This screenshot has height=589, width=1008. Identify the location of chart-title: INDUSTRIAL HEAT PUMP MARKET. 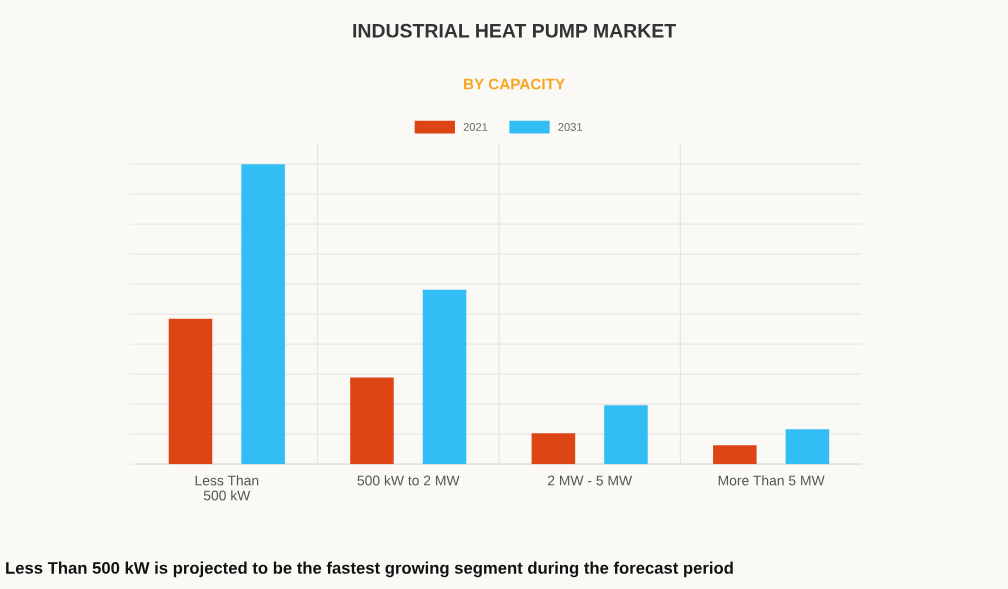
(514, 30).